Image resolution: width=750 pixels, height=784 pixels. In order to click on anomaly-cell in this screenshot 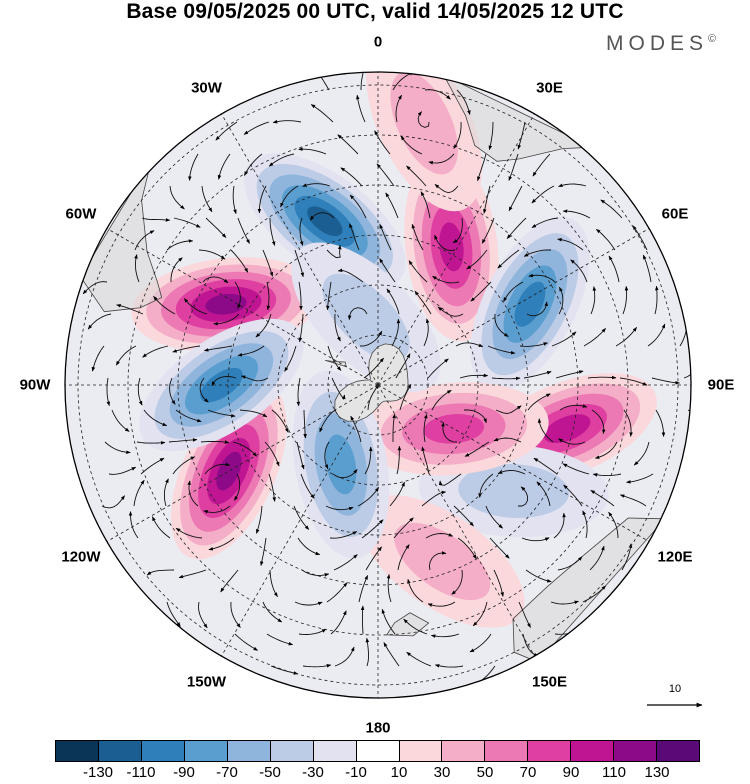, I will do `click(442, 561)`.